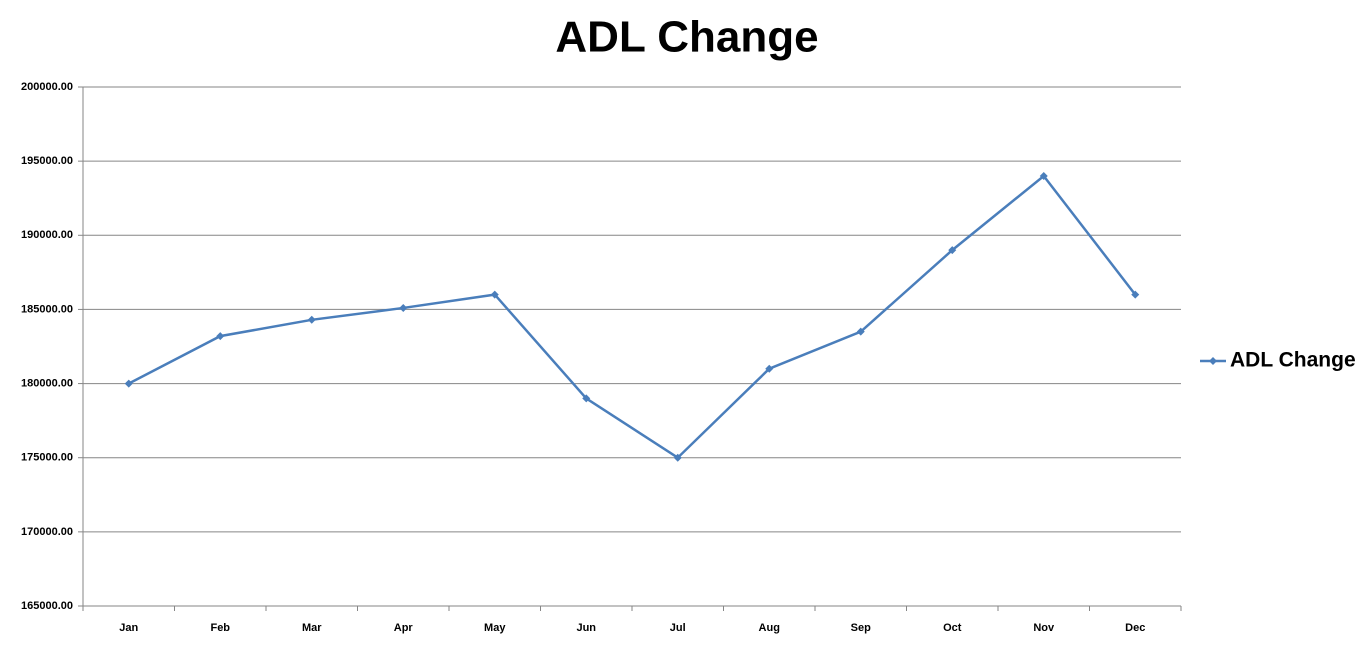  I want to click on legend-marker, so click(1213, 361).